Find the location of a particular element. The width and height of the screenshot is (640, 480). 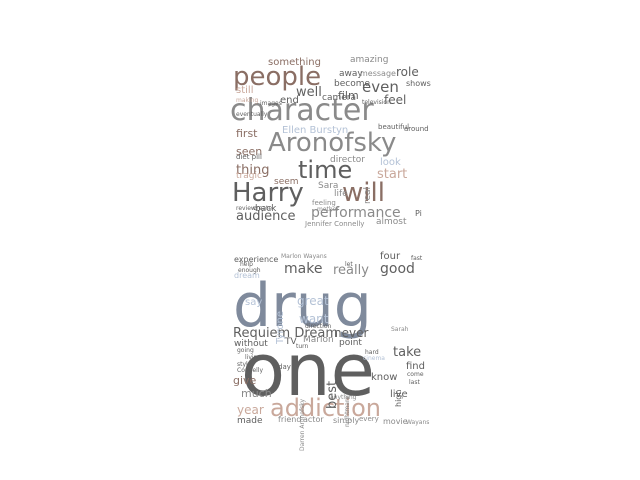

word-one: one is located at coordinates (308, 370).